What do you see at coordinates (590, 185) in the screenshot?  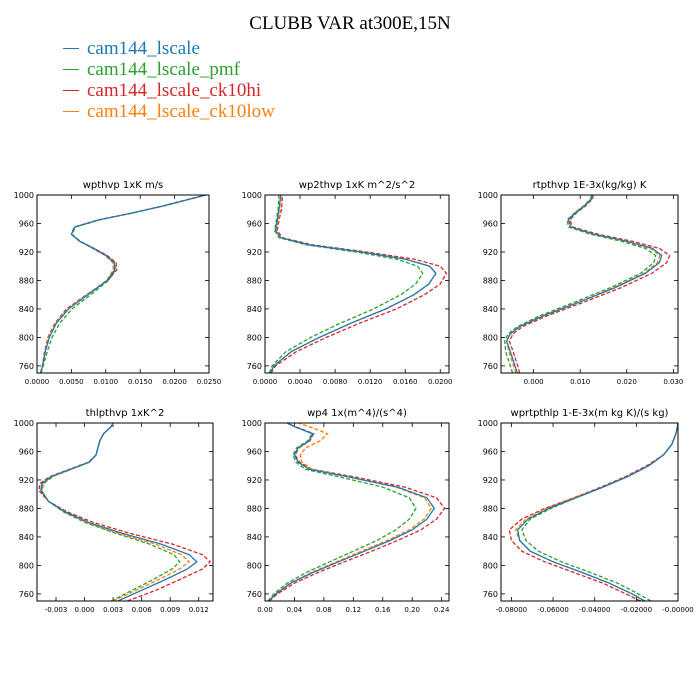 I see `panel-title: rtpthvp 1E-3x(kg/kg) K` at bounding box center [590, 185].